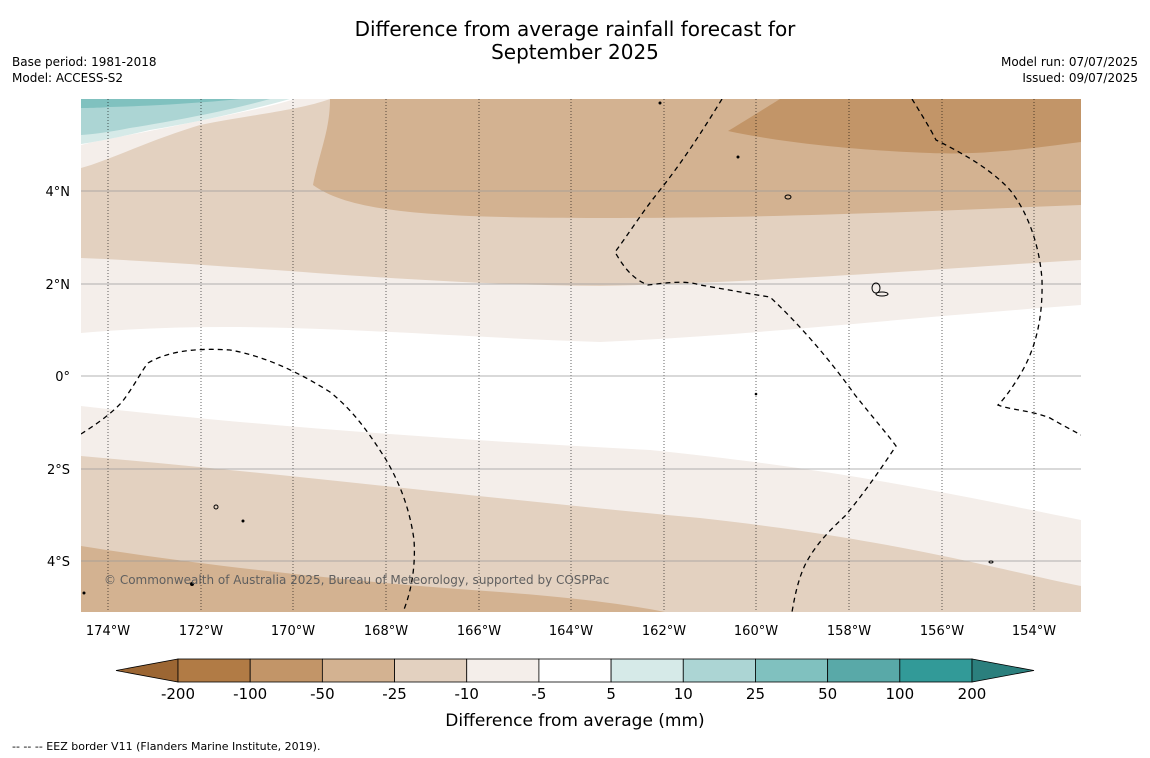 The height and width of the screenshot is (758, 1150). I want to click on model-text: Model: ACCESS-S2, so click(68, 78).